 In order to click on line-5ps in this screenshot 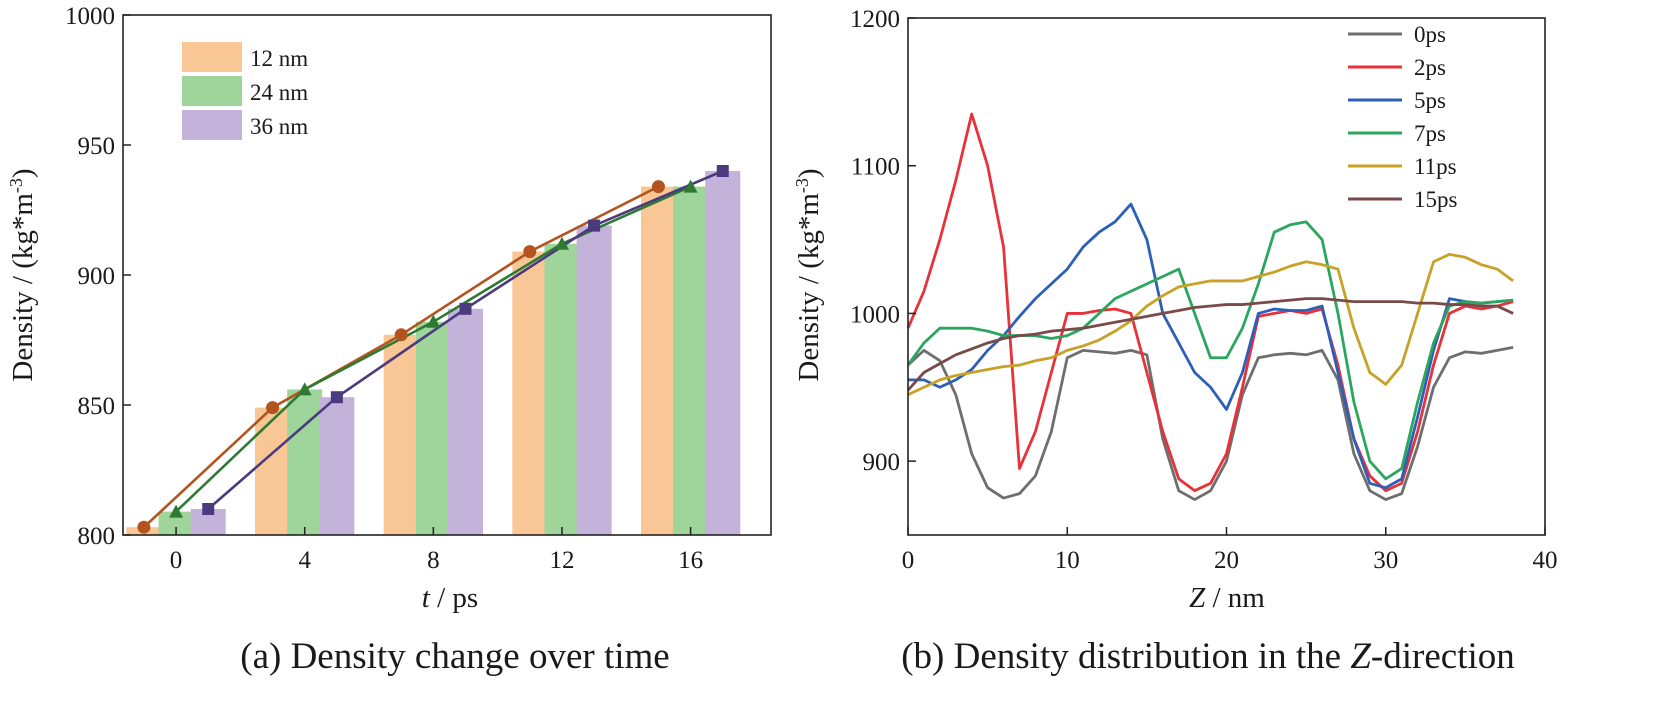, I will do `click(1211, 346)`.